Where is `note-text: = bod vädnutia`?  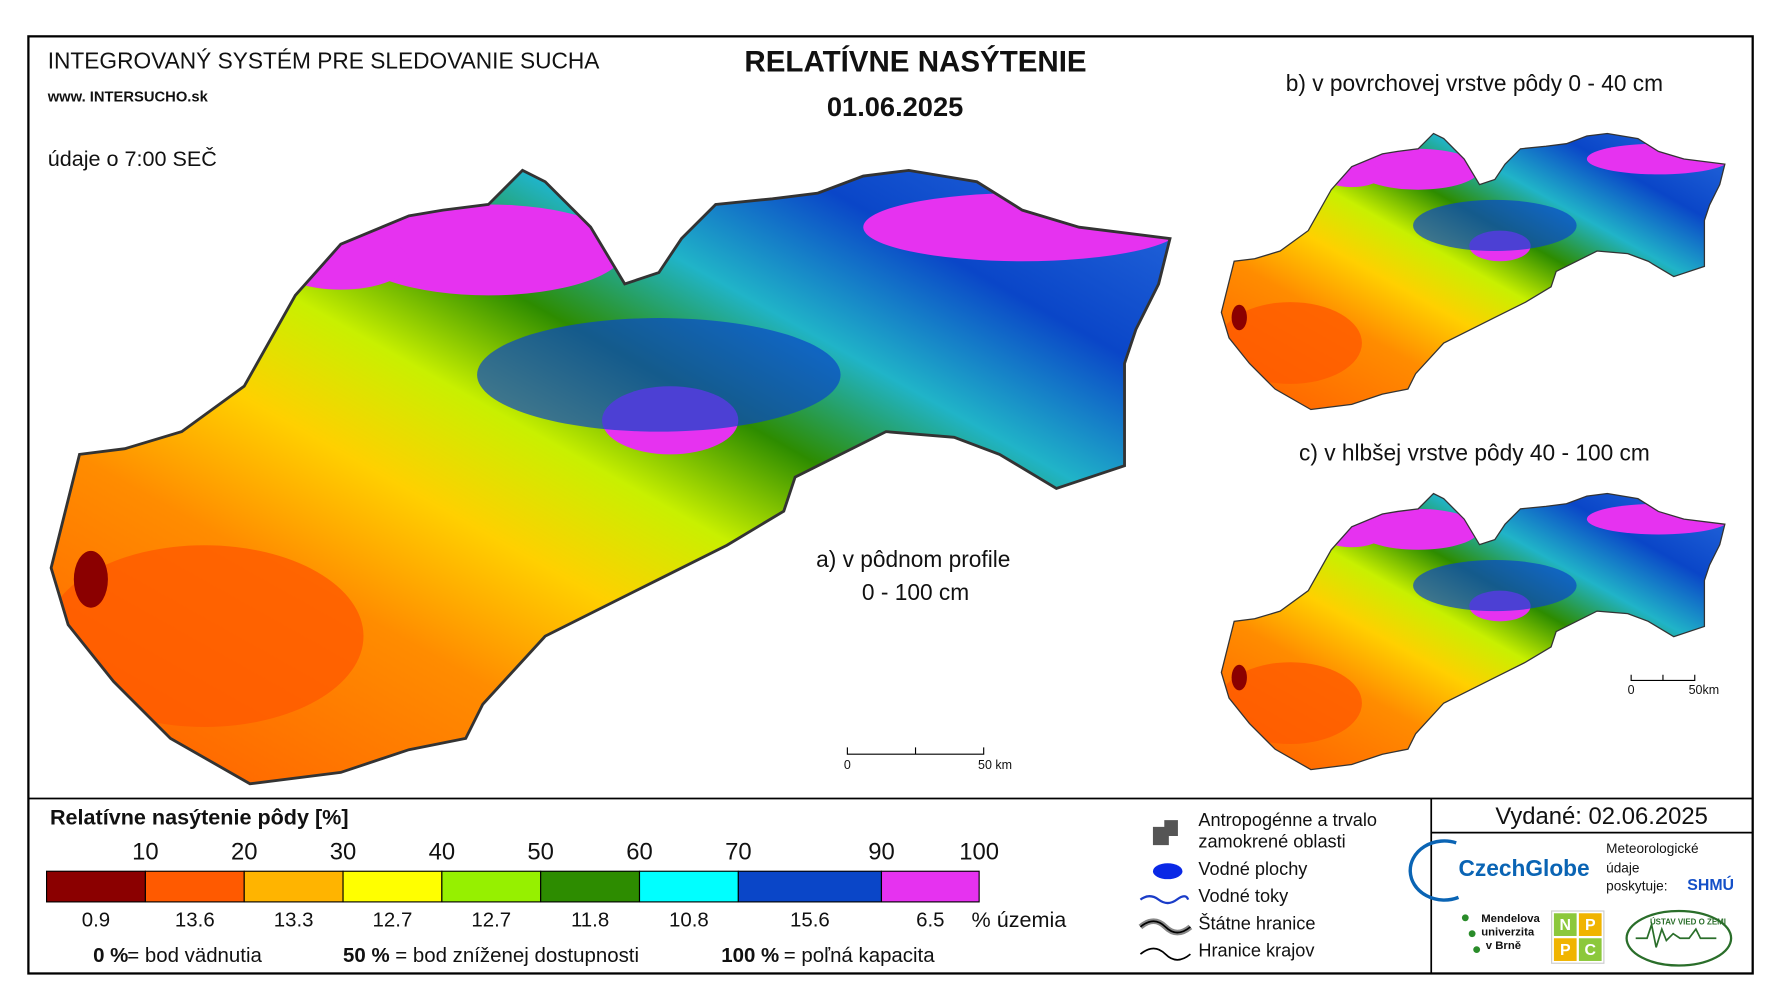 note-text: = bod vädnutia is located at coordinates (194, 955).